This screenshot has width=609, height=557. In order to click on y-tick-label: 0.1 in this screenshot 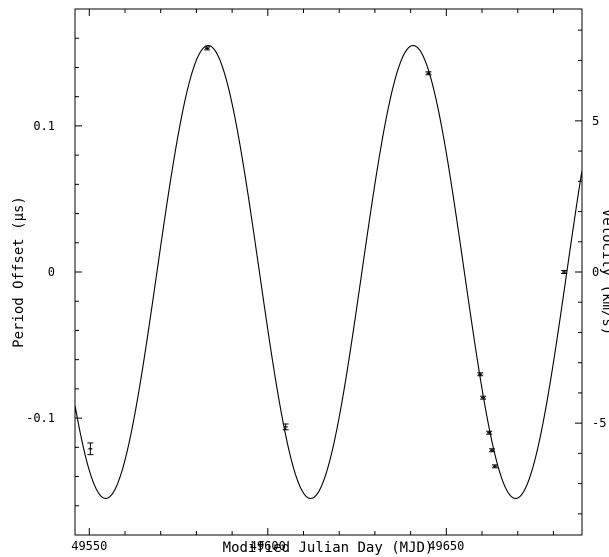, I will do `click(44, 126)`.